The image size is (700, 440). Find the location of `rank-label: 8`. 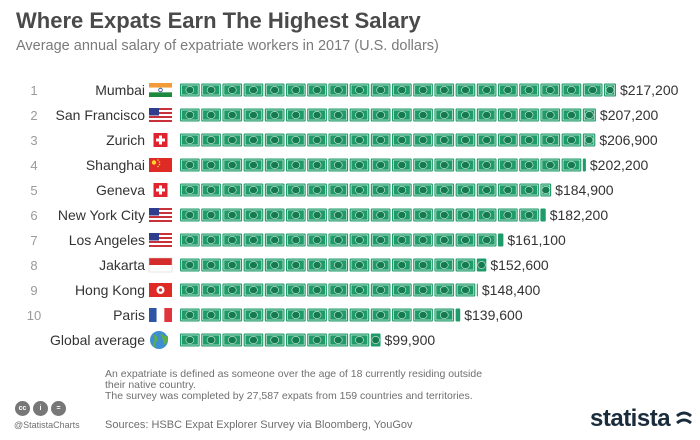

rank-label: 8 is located at coordinates (33, 265).